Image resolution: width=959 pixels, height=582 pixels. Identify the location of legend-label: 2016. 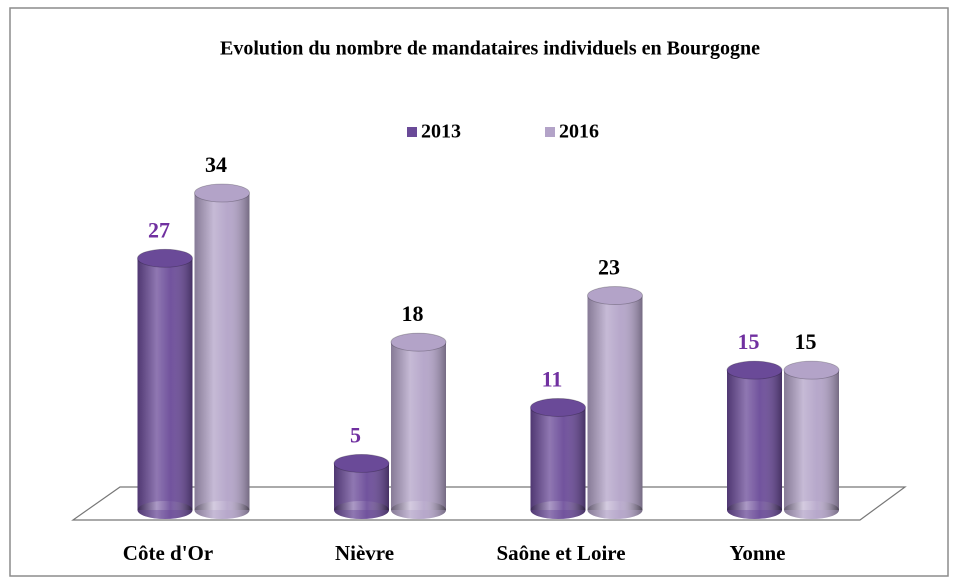
(579, 132).